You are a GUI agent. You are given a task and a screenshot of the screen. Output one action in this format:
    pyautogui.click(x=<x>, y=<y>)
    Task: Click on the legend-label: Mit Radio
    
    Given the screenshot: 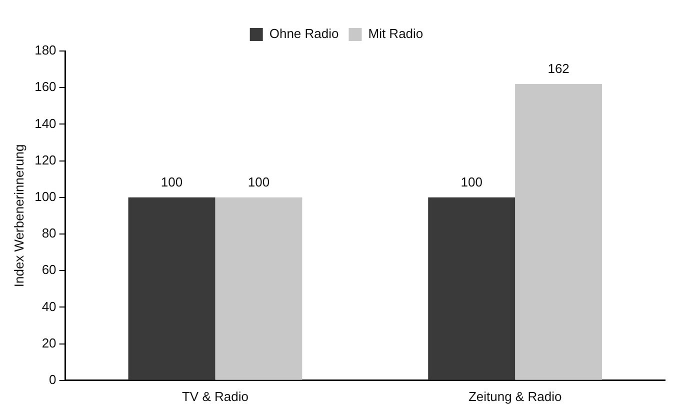 What is the action you would take?
    pyautogui.click(x=396, y=34)
    